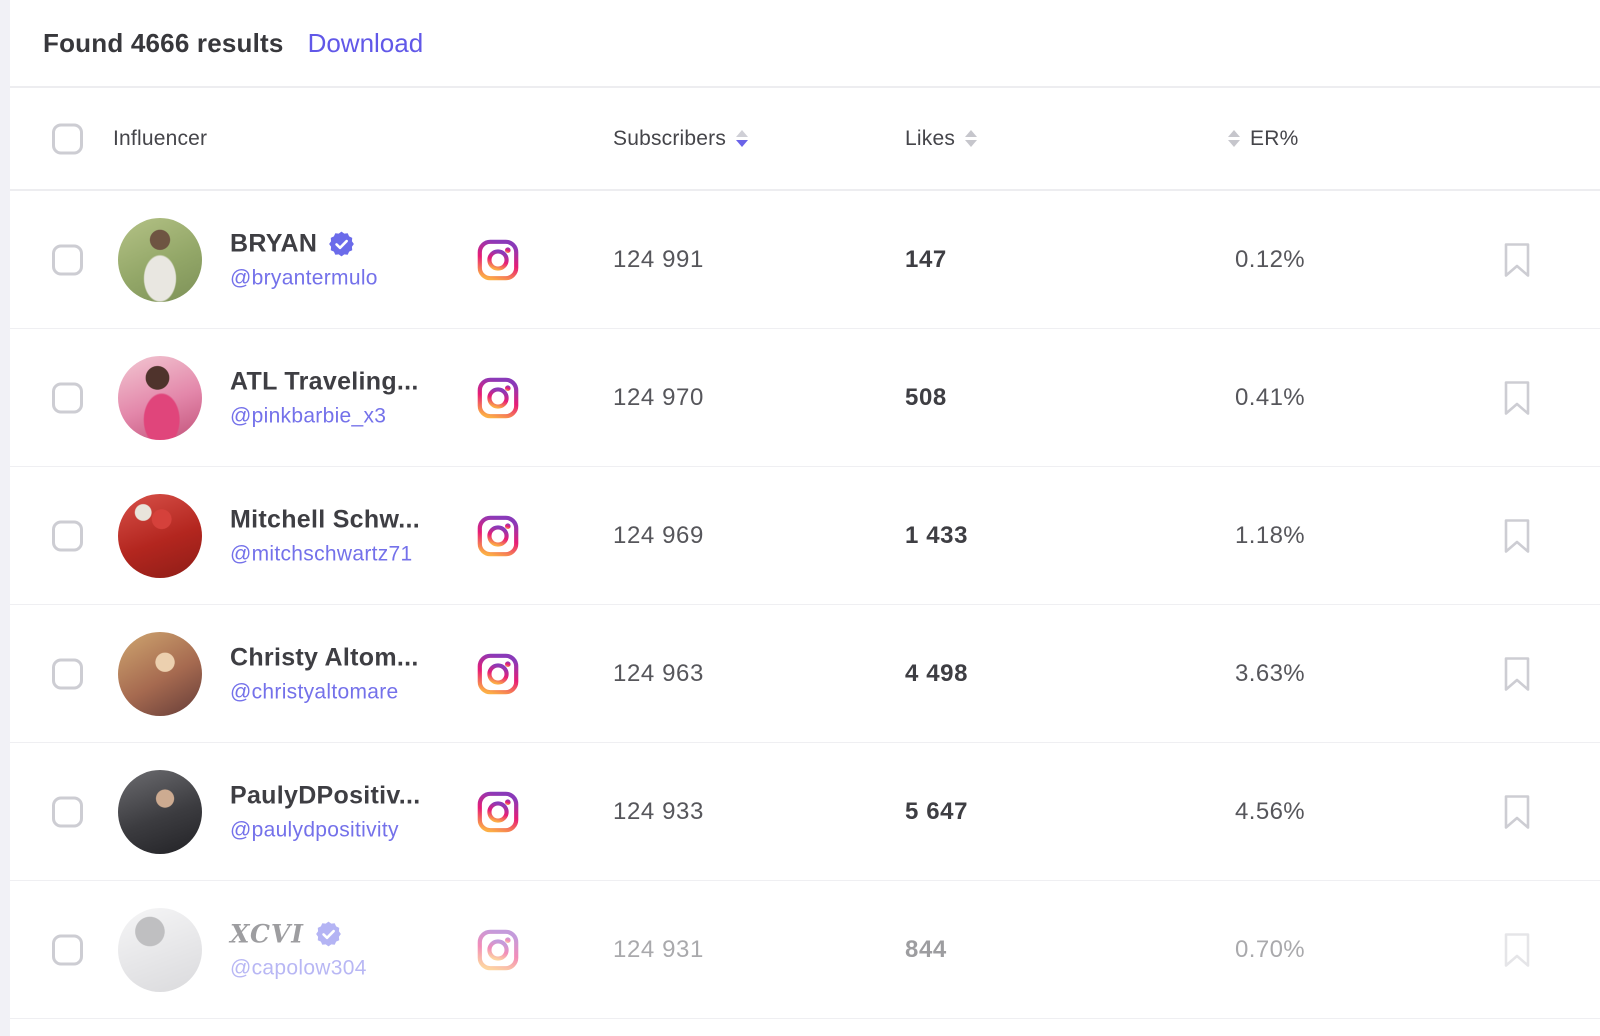 This screenshot has height=1036, width=1600. I want to click on influencer-info: PaulyDPositiv... @paulydpositivity, so click(325, 811).